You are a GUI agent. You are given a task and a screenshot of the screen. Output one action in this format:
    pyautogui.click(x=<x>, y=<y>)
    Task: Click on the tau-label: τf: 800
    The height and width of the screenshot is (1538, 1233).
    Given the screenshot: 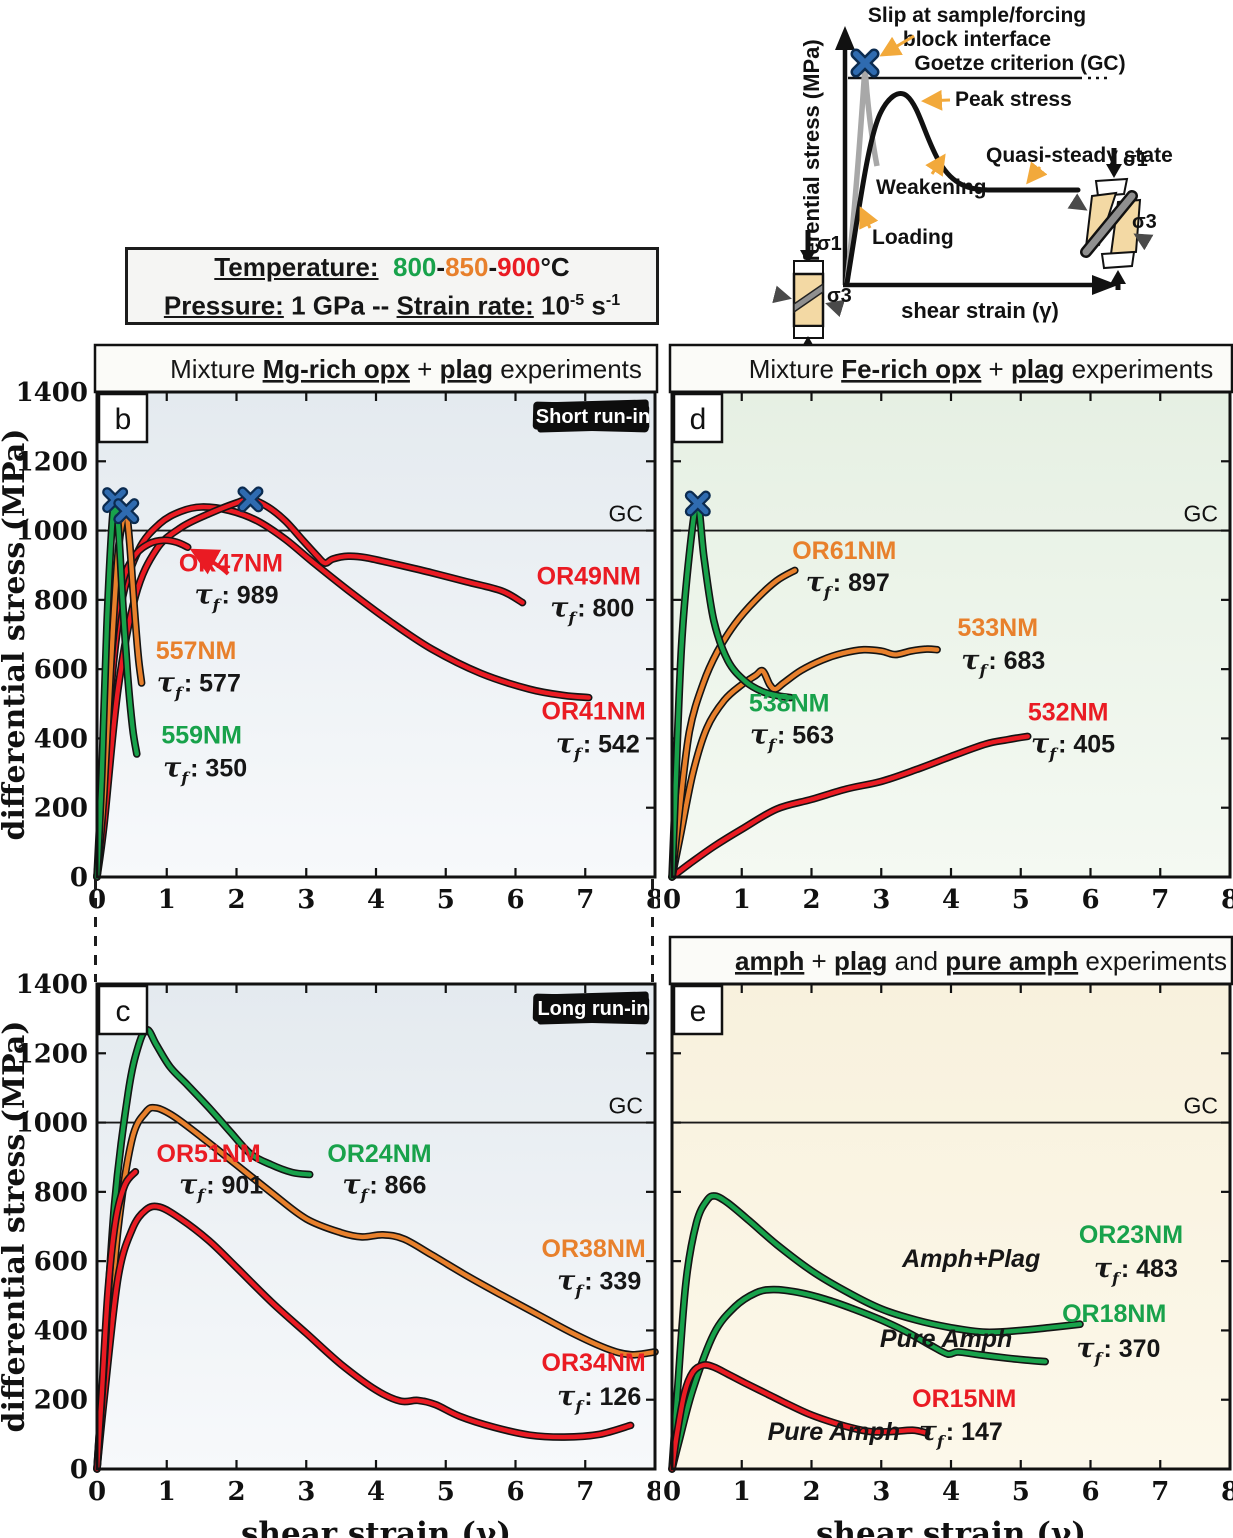 What is the action you would take?
    pyautogui.click(x=592, y=609)
    